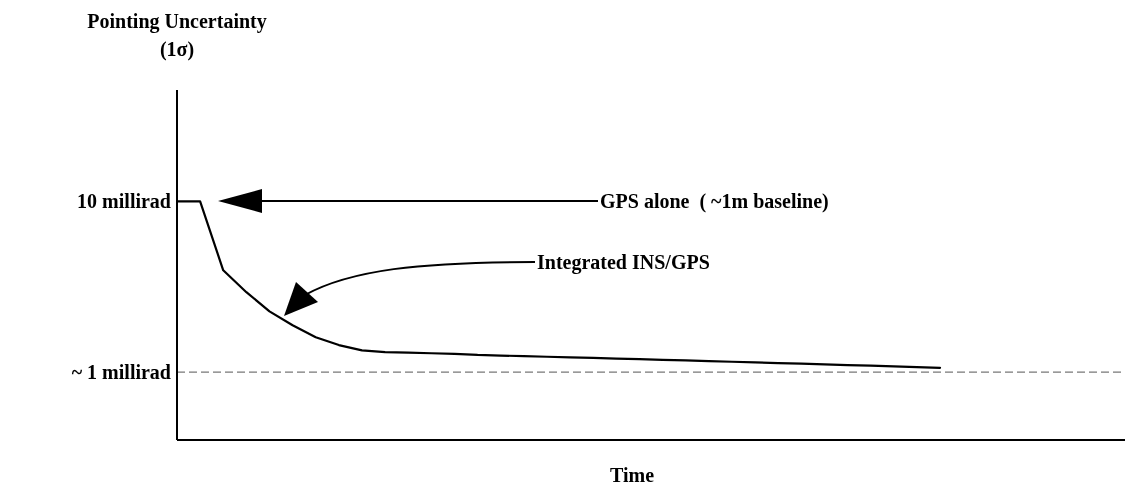 The image size is (1127, 490). What do you see at coordinates (632, 475) in the screenshot?
I see `x-axis-title: Time` at bounding box center [632, 475].